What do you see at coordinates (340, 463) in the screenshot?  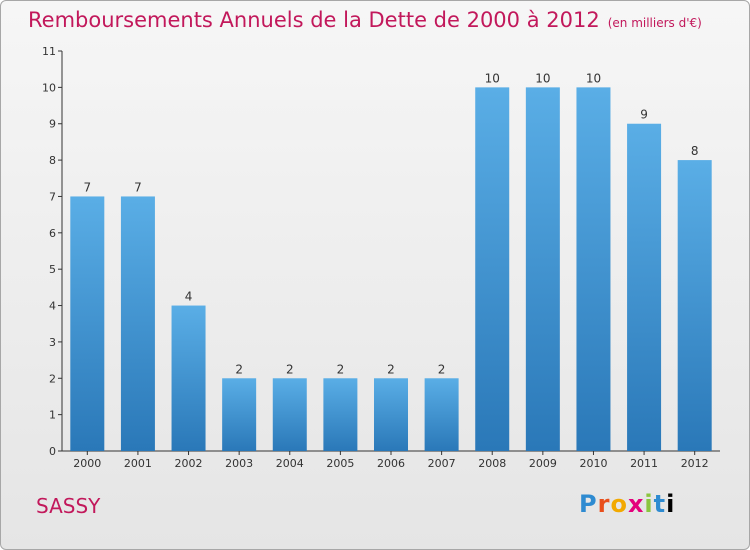 I see `x-tick-label: 2005` at bounding box center [340, 463].